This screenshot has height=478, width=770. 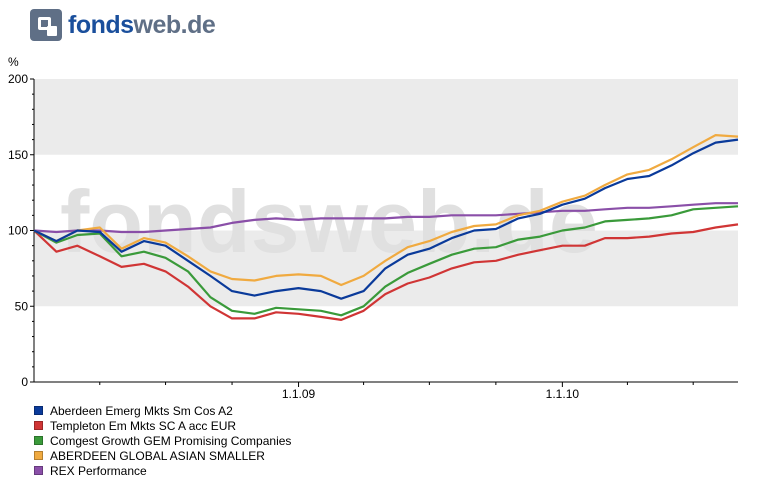 What do you see at coordinates (143, 425) in the screenshot?
I see `legend-label: Templeton Em Mkts SC A acc EUR` at bounding box center [143, 425].